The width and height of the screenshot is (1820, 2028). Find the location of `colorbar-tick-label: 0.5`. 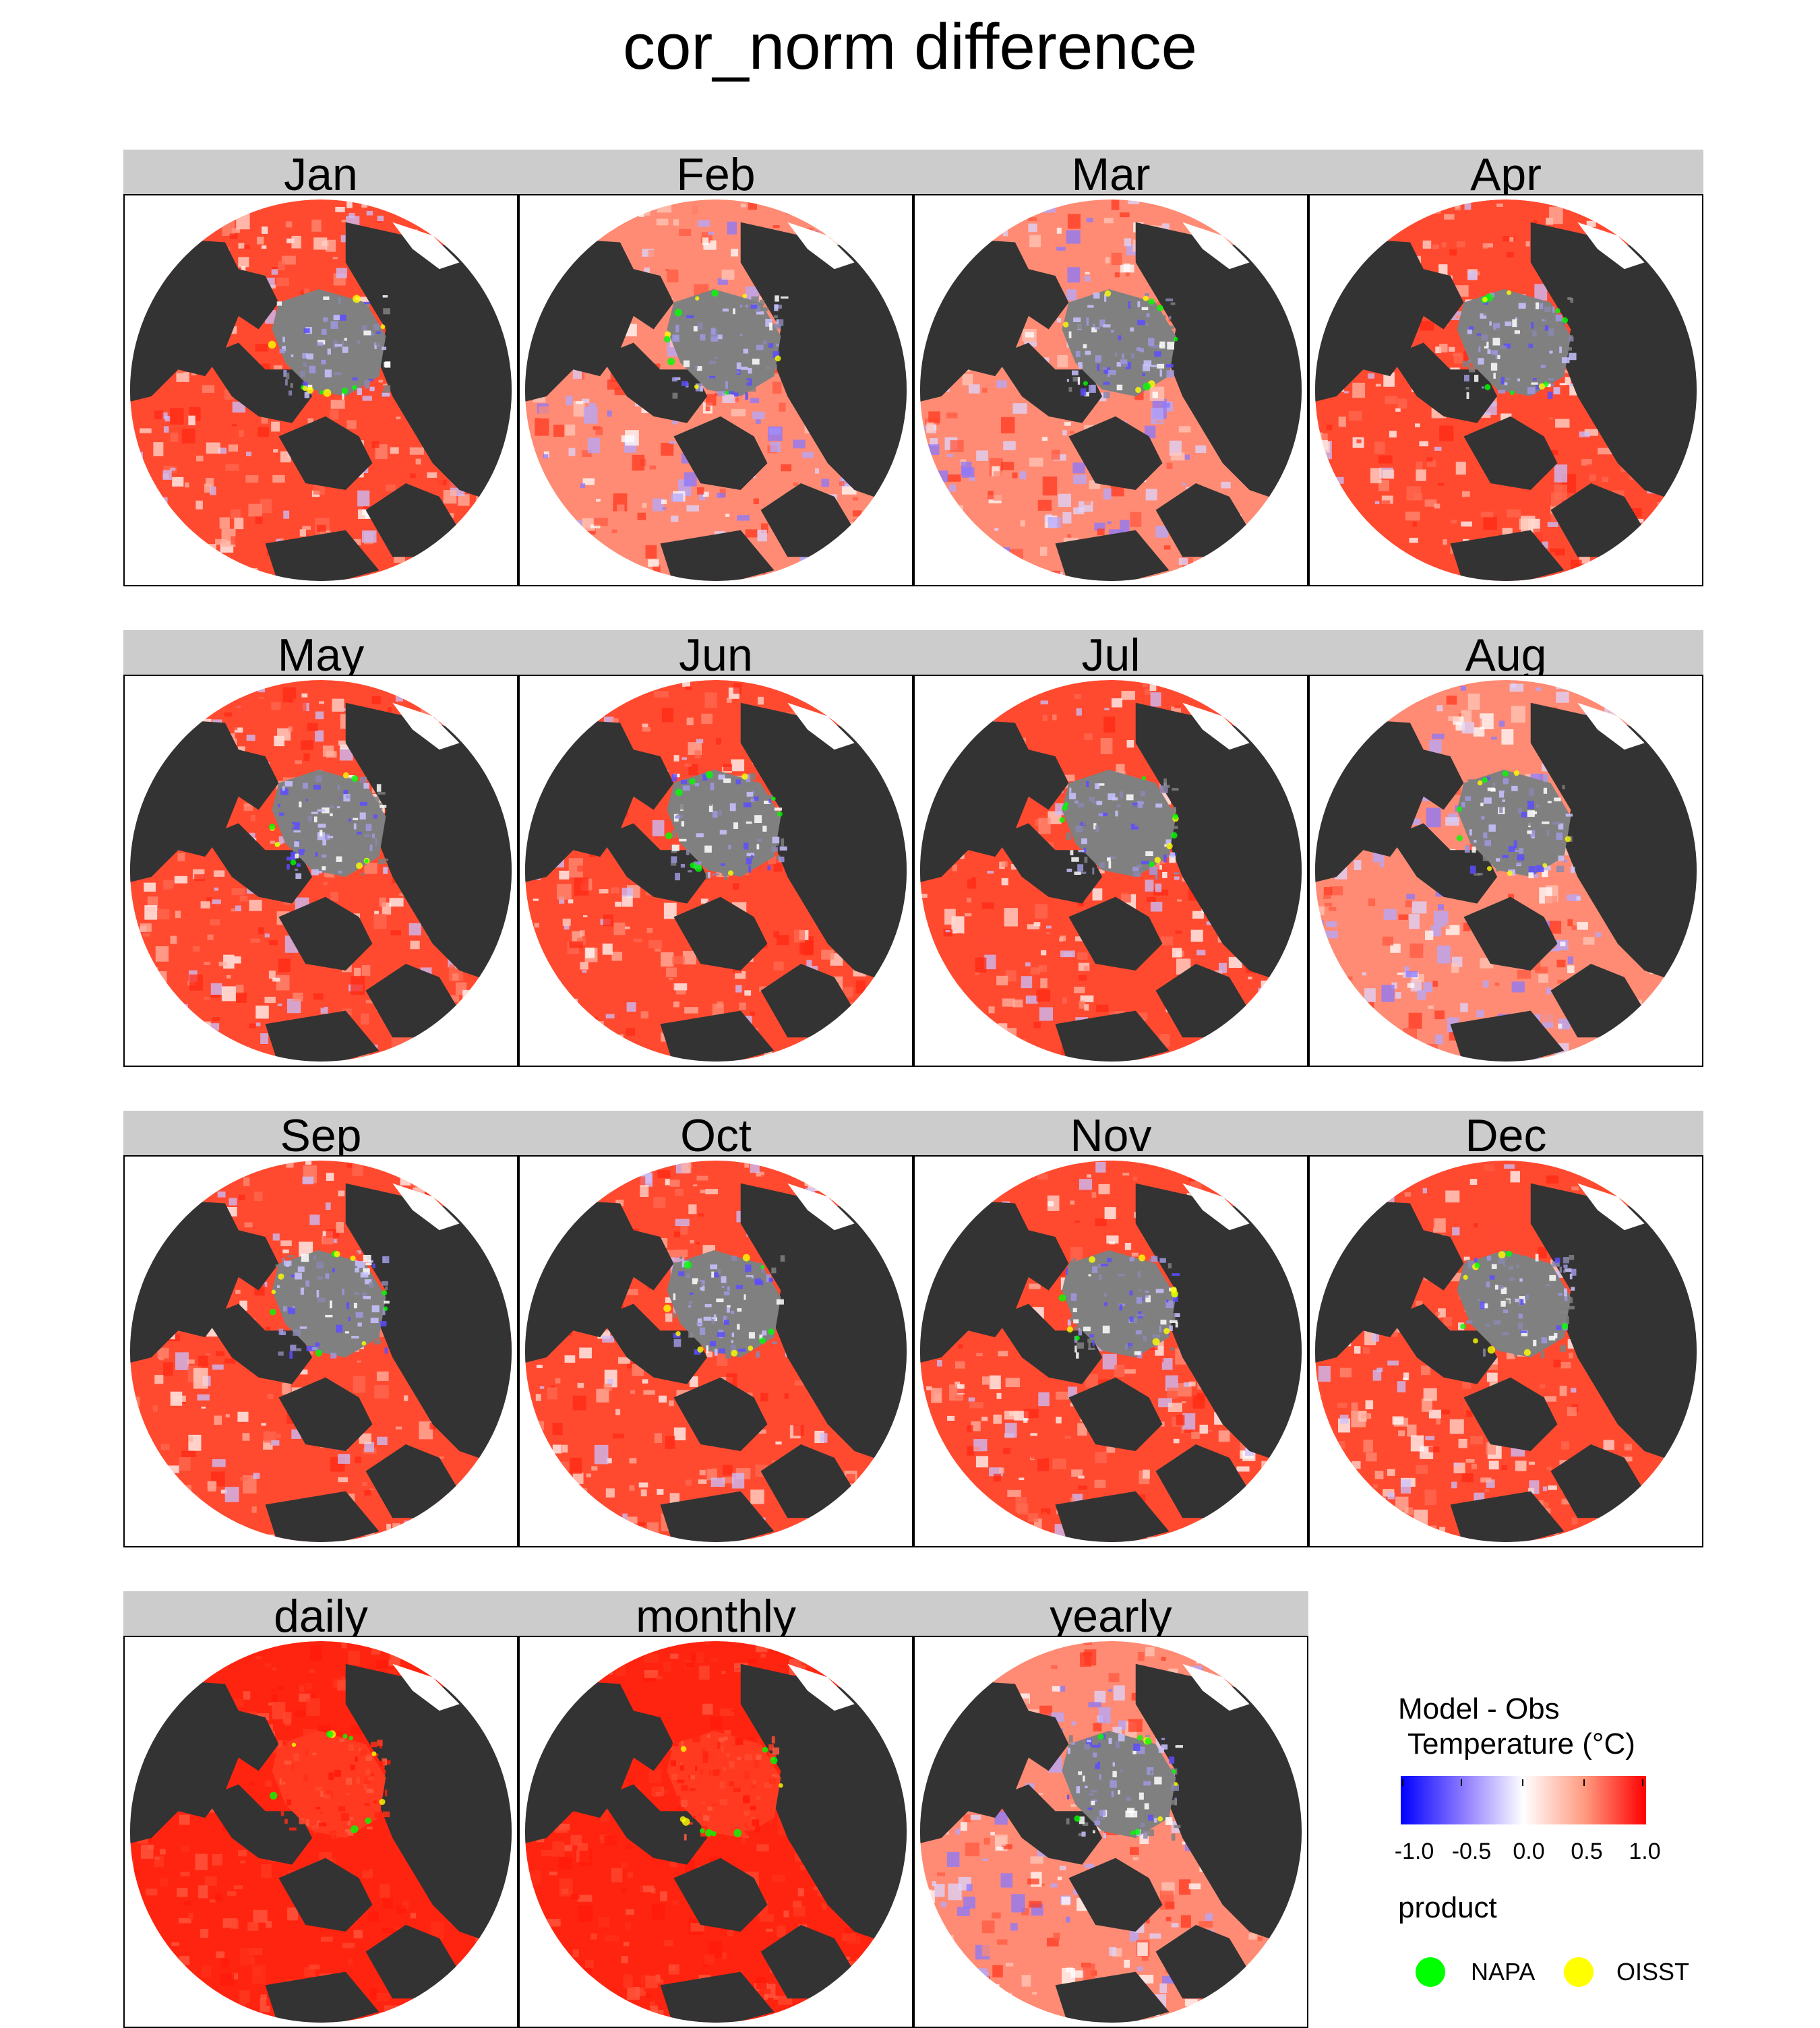

colorbar-tick-label: 0.5 is located at coordinates (1586, 1852).